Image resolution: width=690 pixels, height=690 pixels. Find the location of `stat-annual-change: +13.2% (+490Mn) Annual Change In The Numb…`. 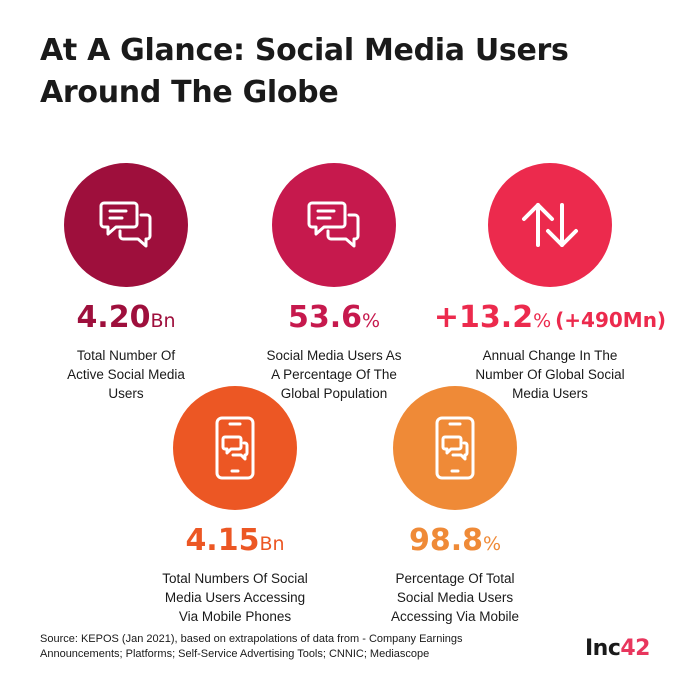

stat-annual-change: +13.2% (+490Mn) Annual Change In The Numb… is located at coordinates (550, 283).